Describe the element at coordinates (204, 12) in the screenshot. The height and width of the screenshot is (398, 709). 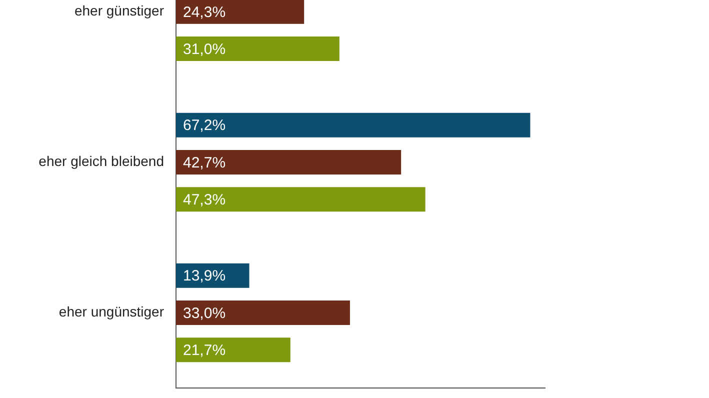
I see `data-label: 24,3%` at that location.